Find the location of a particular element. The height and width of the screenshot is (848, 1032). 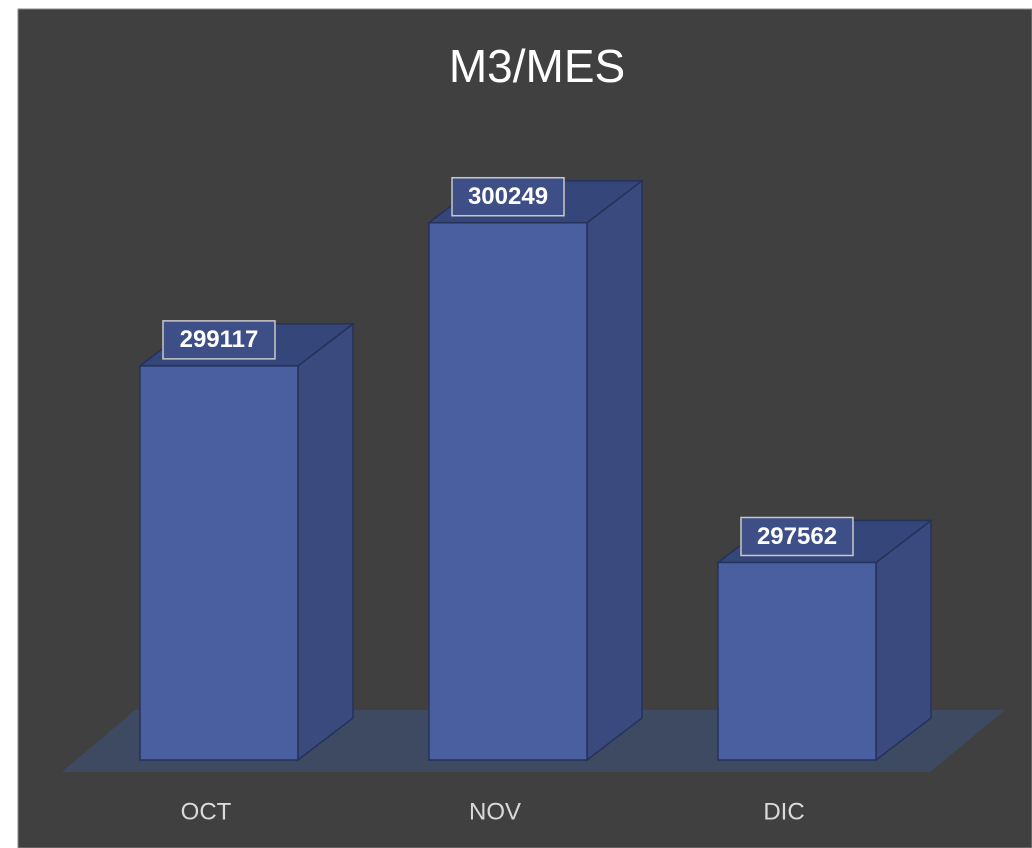

x-tick-label: DIC is located at coordinates (783, 811).